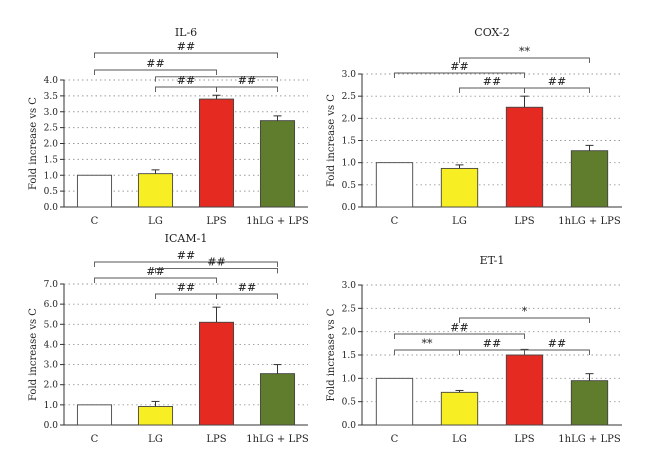 Image resolution: width=660 pixels, height=463 pixels. I want to click on chart-title: ICAM-1, so click(186, 238).